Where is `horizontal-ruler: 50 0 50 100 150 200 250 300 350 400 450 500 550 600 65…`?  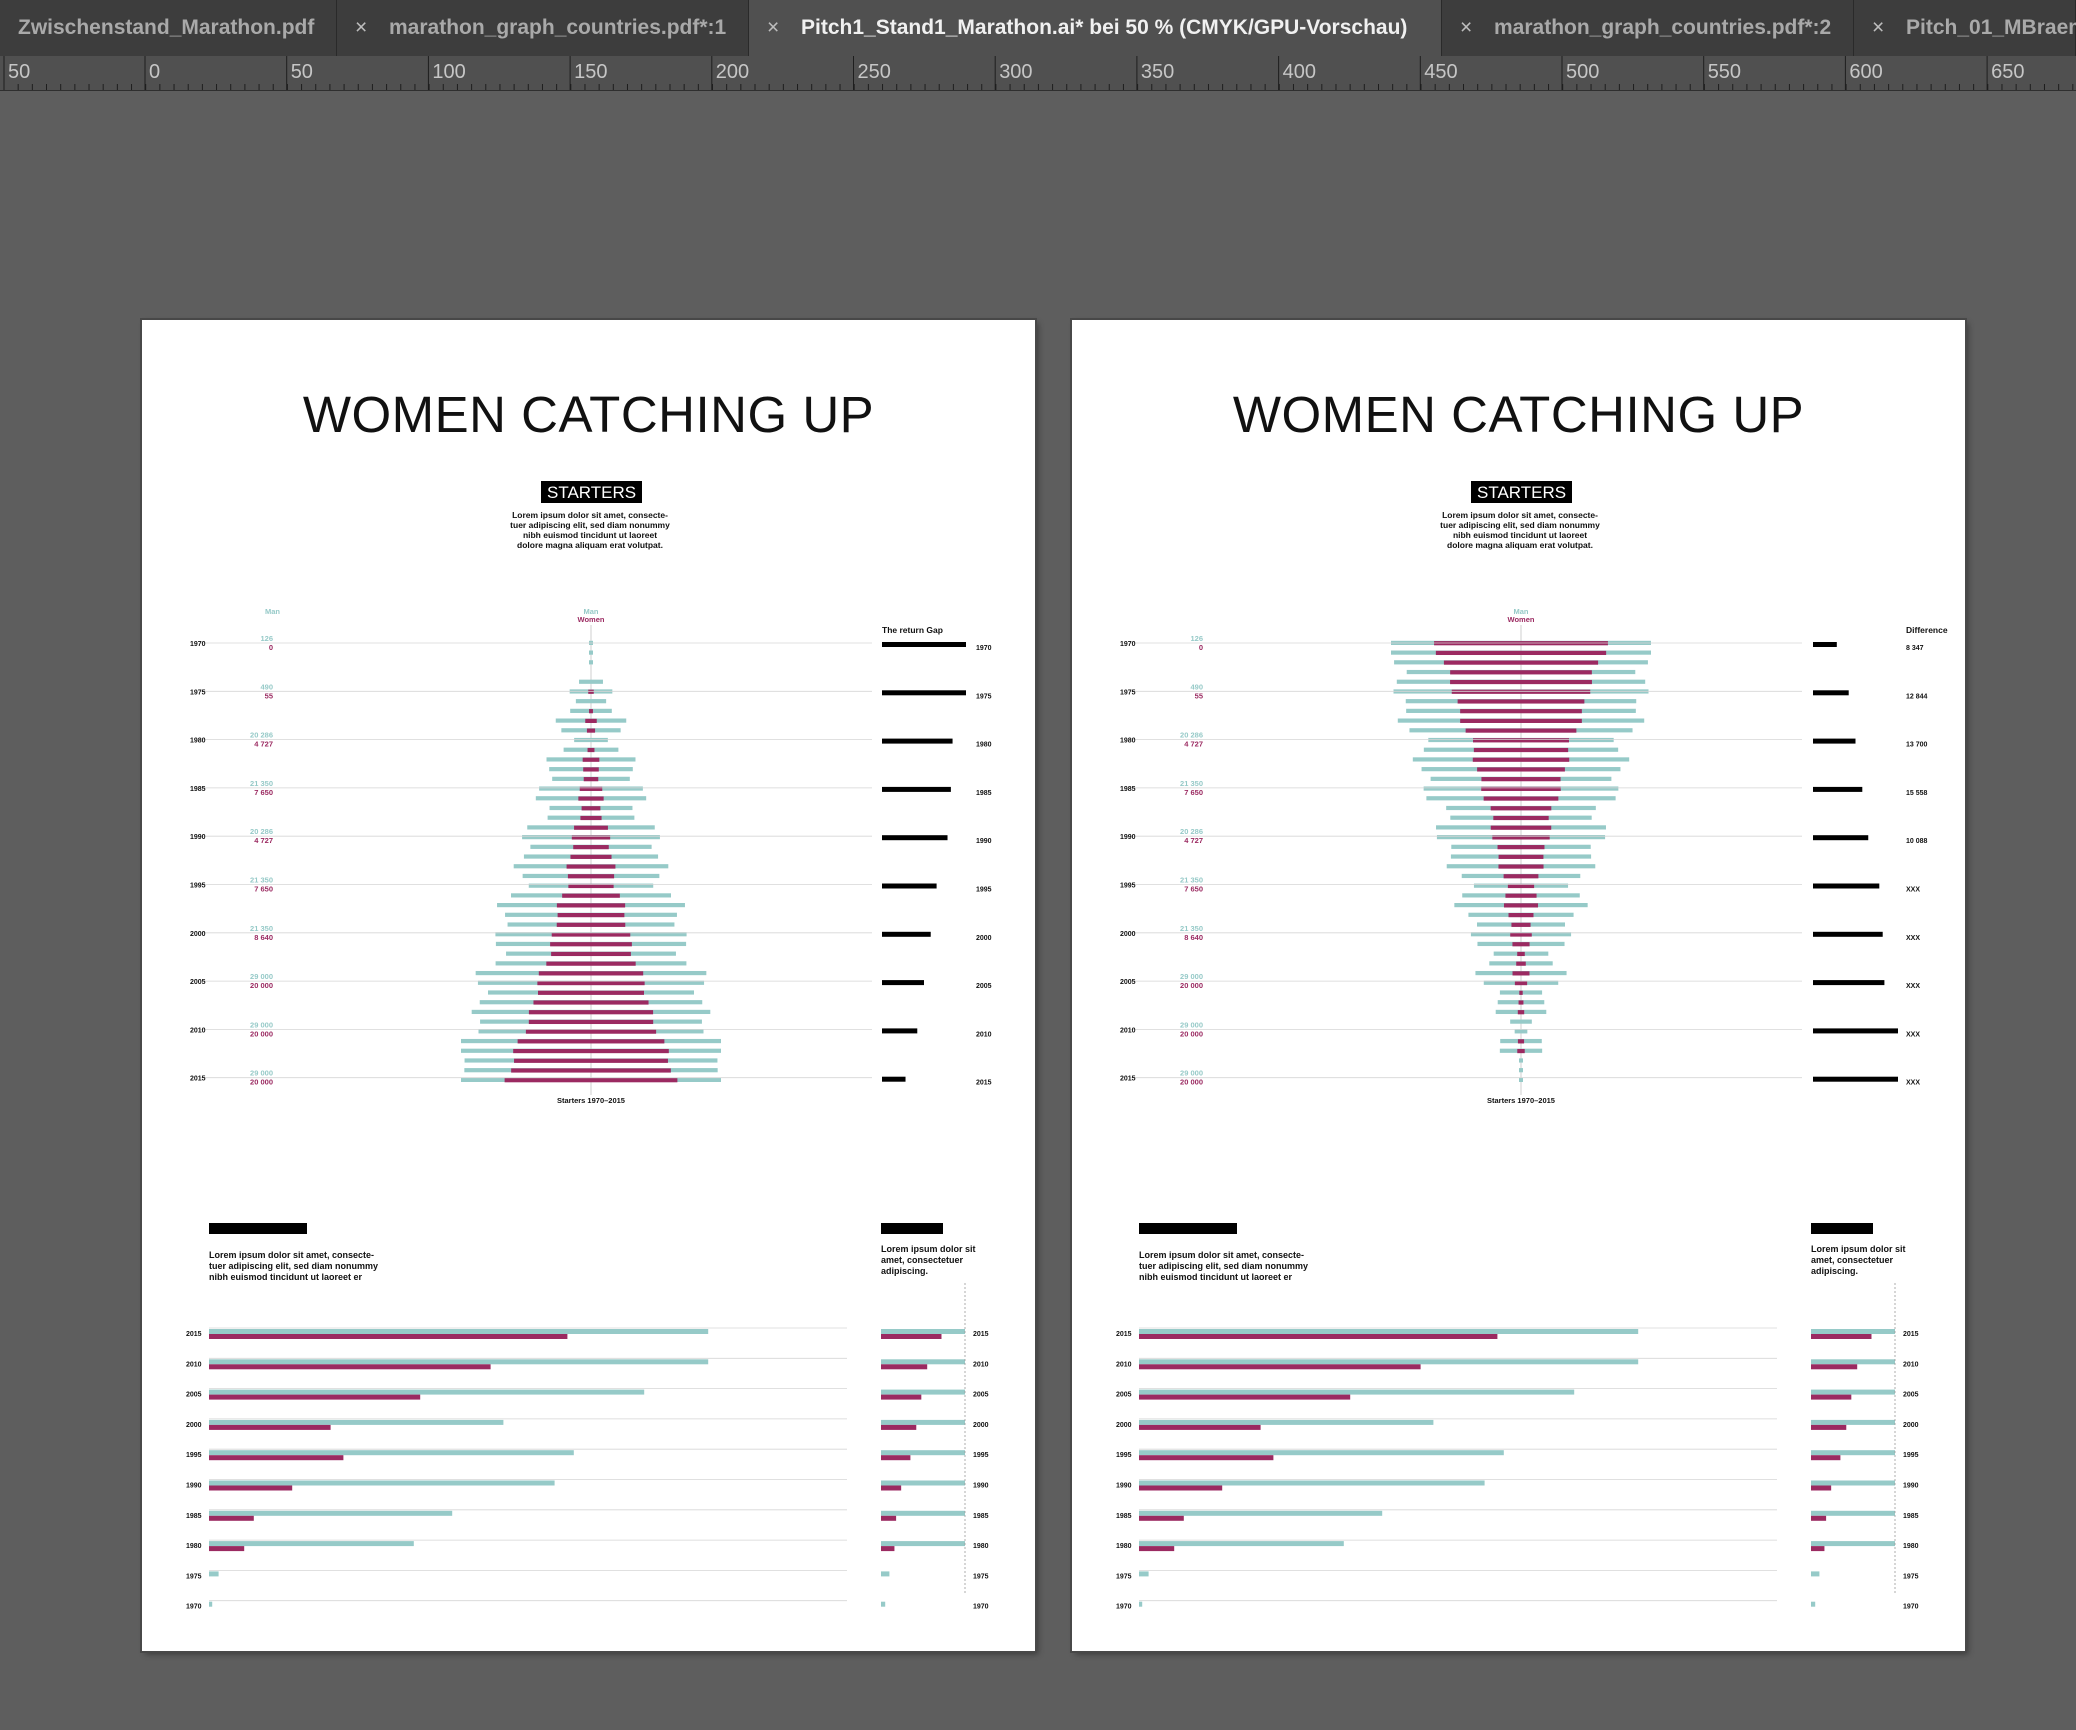
horizontal-ruler: 50 0 50 100 150 200 250 300 350 400 450 500 550 600 65… is located at coordinates (1038, 73).